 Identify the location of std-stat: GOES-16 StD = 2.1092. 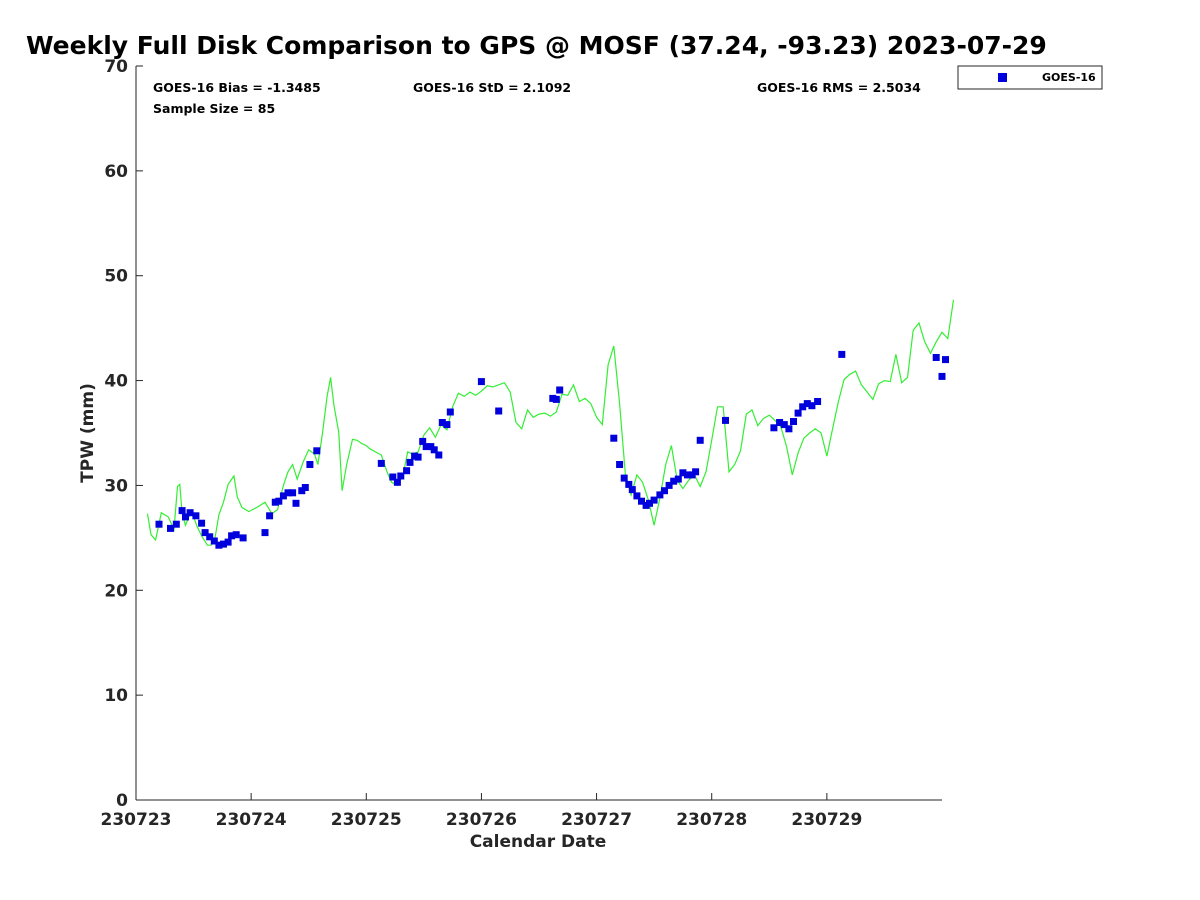
(492, 87).